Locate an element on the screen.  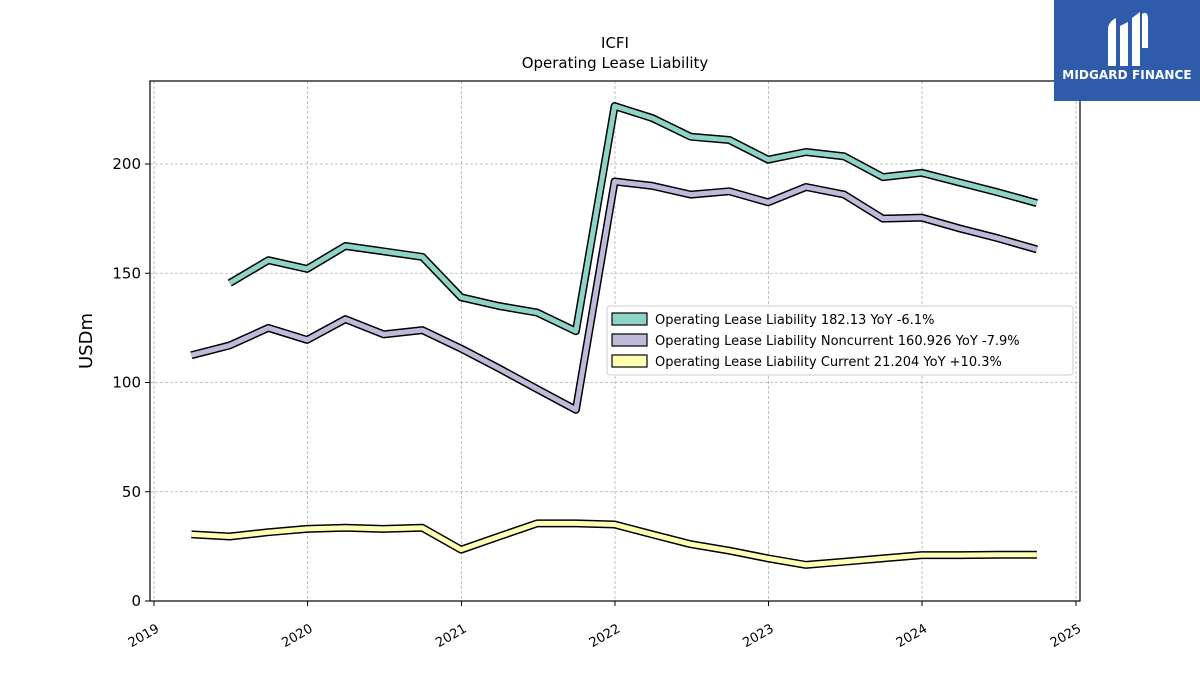
legend-box is located at coordinates (840, 340).